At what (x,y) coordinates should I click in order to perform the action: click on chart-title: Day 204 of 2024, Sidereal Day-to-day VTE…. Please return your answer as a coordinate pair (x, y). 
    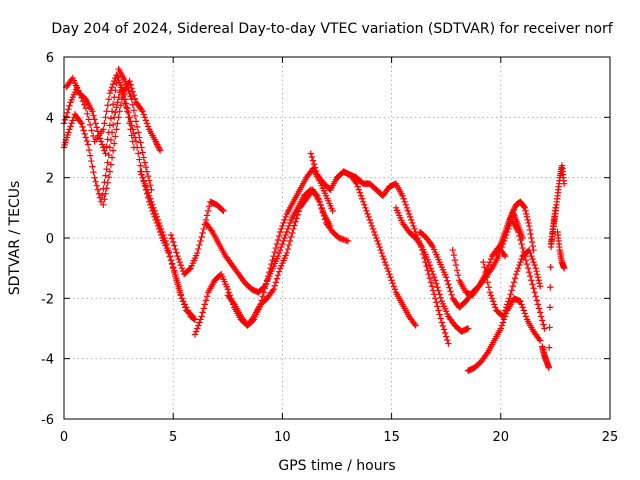
    Looking at the image, I should click on (332, 29).